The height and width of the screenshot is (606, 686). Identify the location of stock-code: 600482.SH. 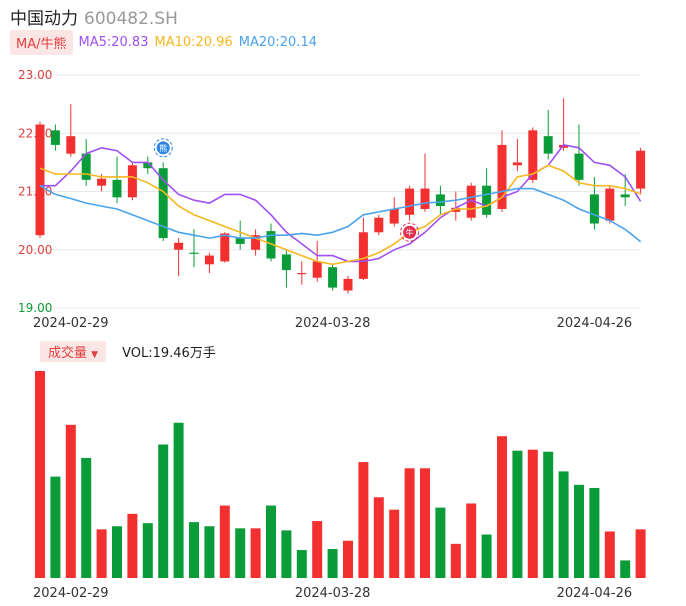
(131, 19).